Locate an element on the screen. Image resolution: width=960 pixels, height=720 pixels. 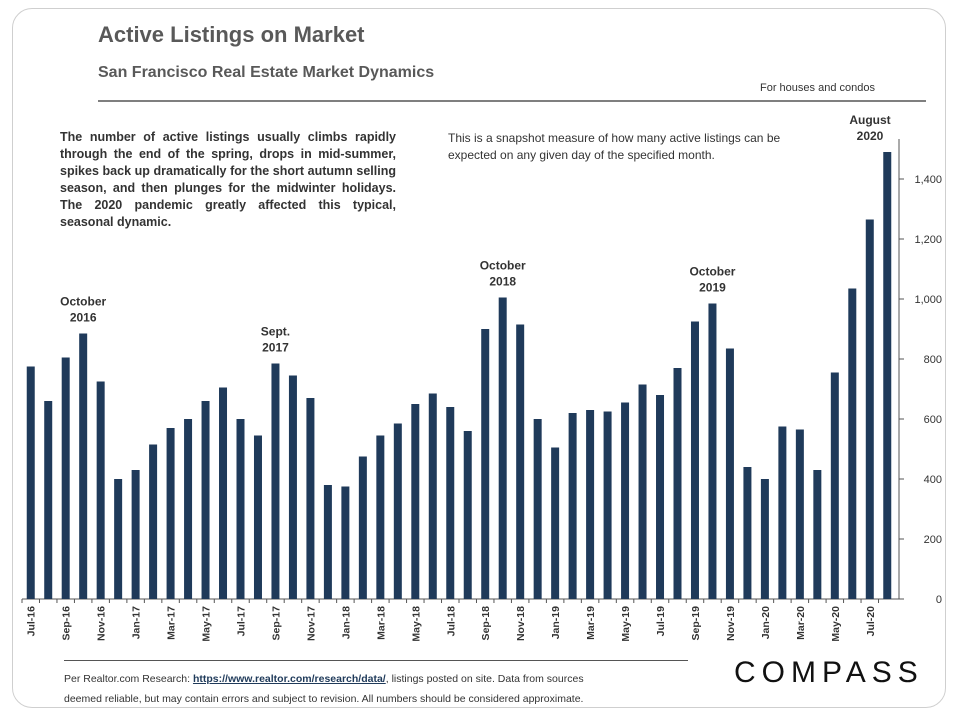
peak-annotation: 2020 is located at coordinates (870, 136).